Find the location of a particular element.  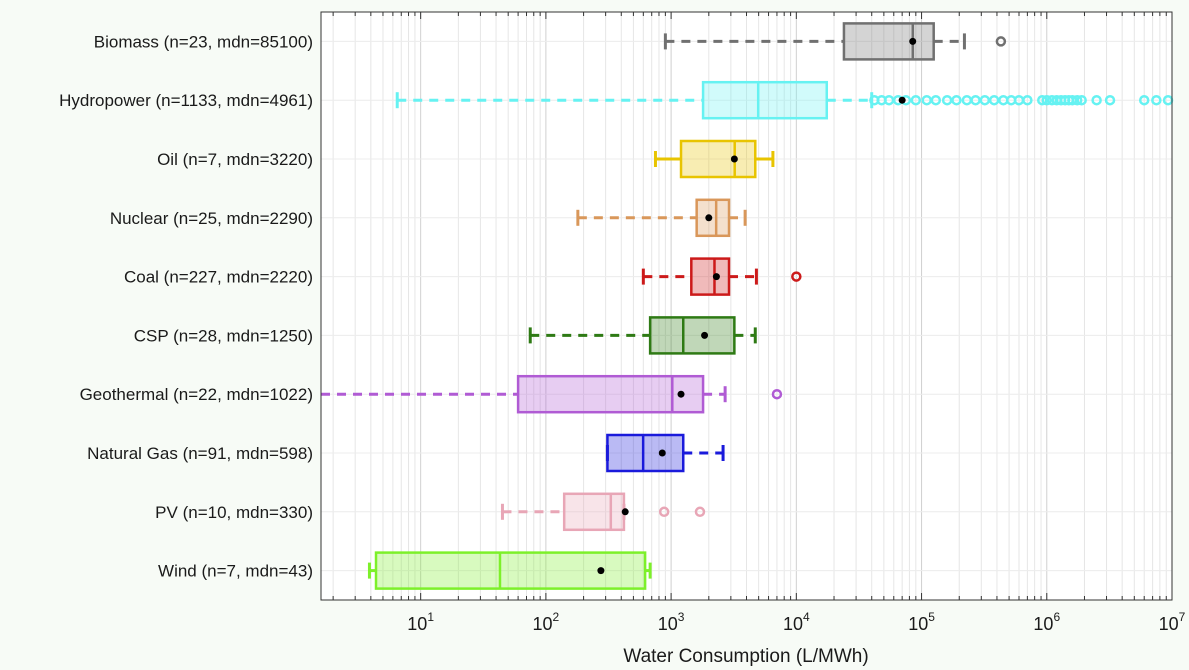

category-label: Oil (n=7, mdn=3220) is located at coordinates (235, 159).